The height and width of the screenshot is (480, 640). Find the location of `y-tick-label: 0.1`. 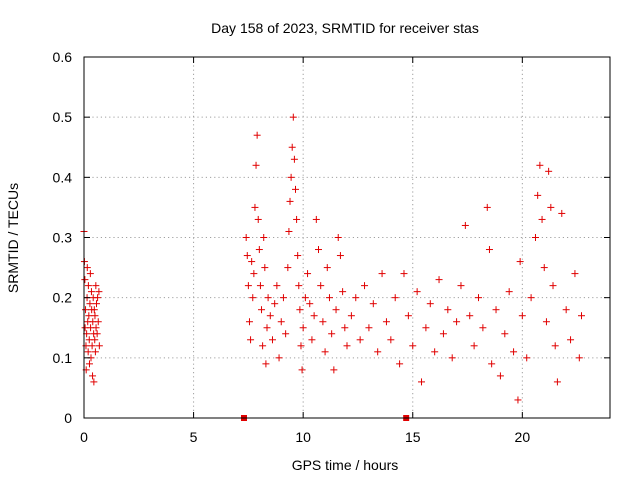

y-tick-label: 0.1 is located at coordinates (63, 358).